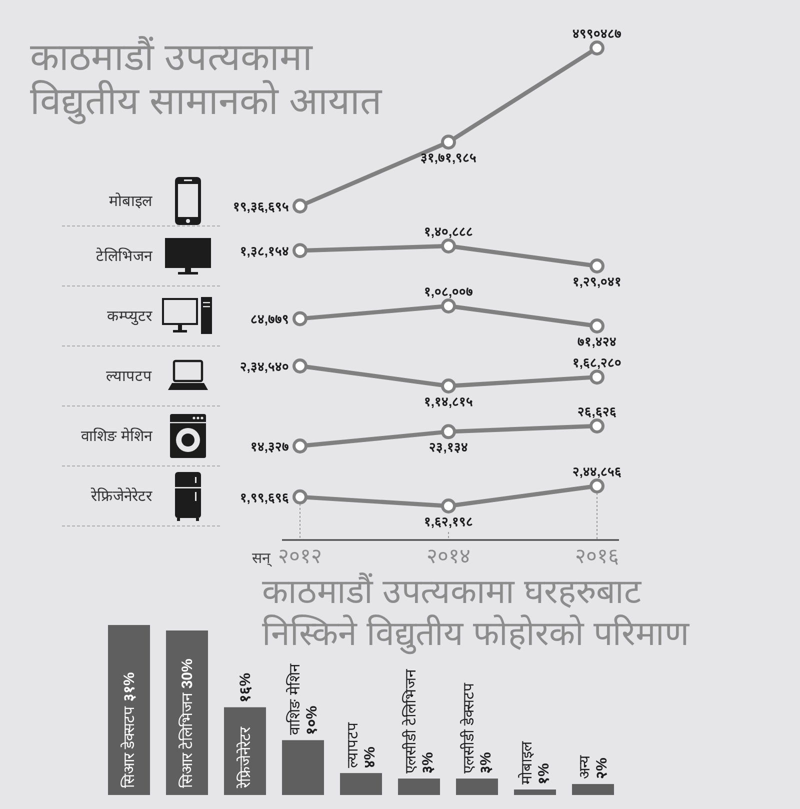  What do you see at coordinates (449, 401) in the screenshot?
I see `data-label: १,१४,८१५` at bounding box center [449, 401].